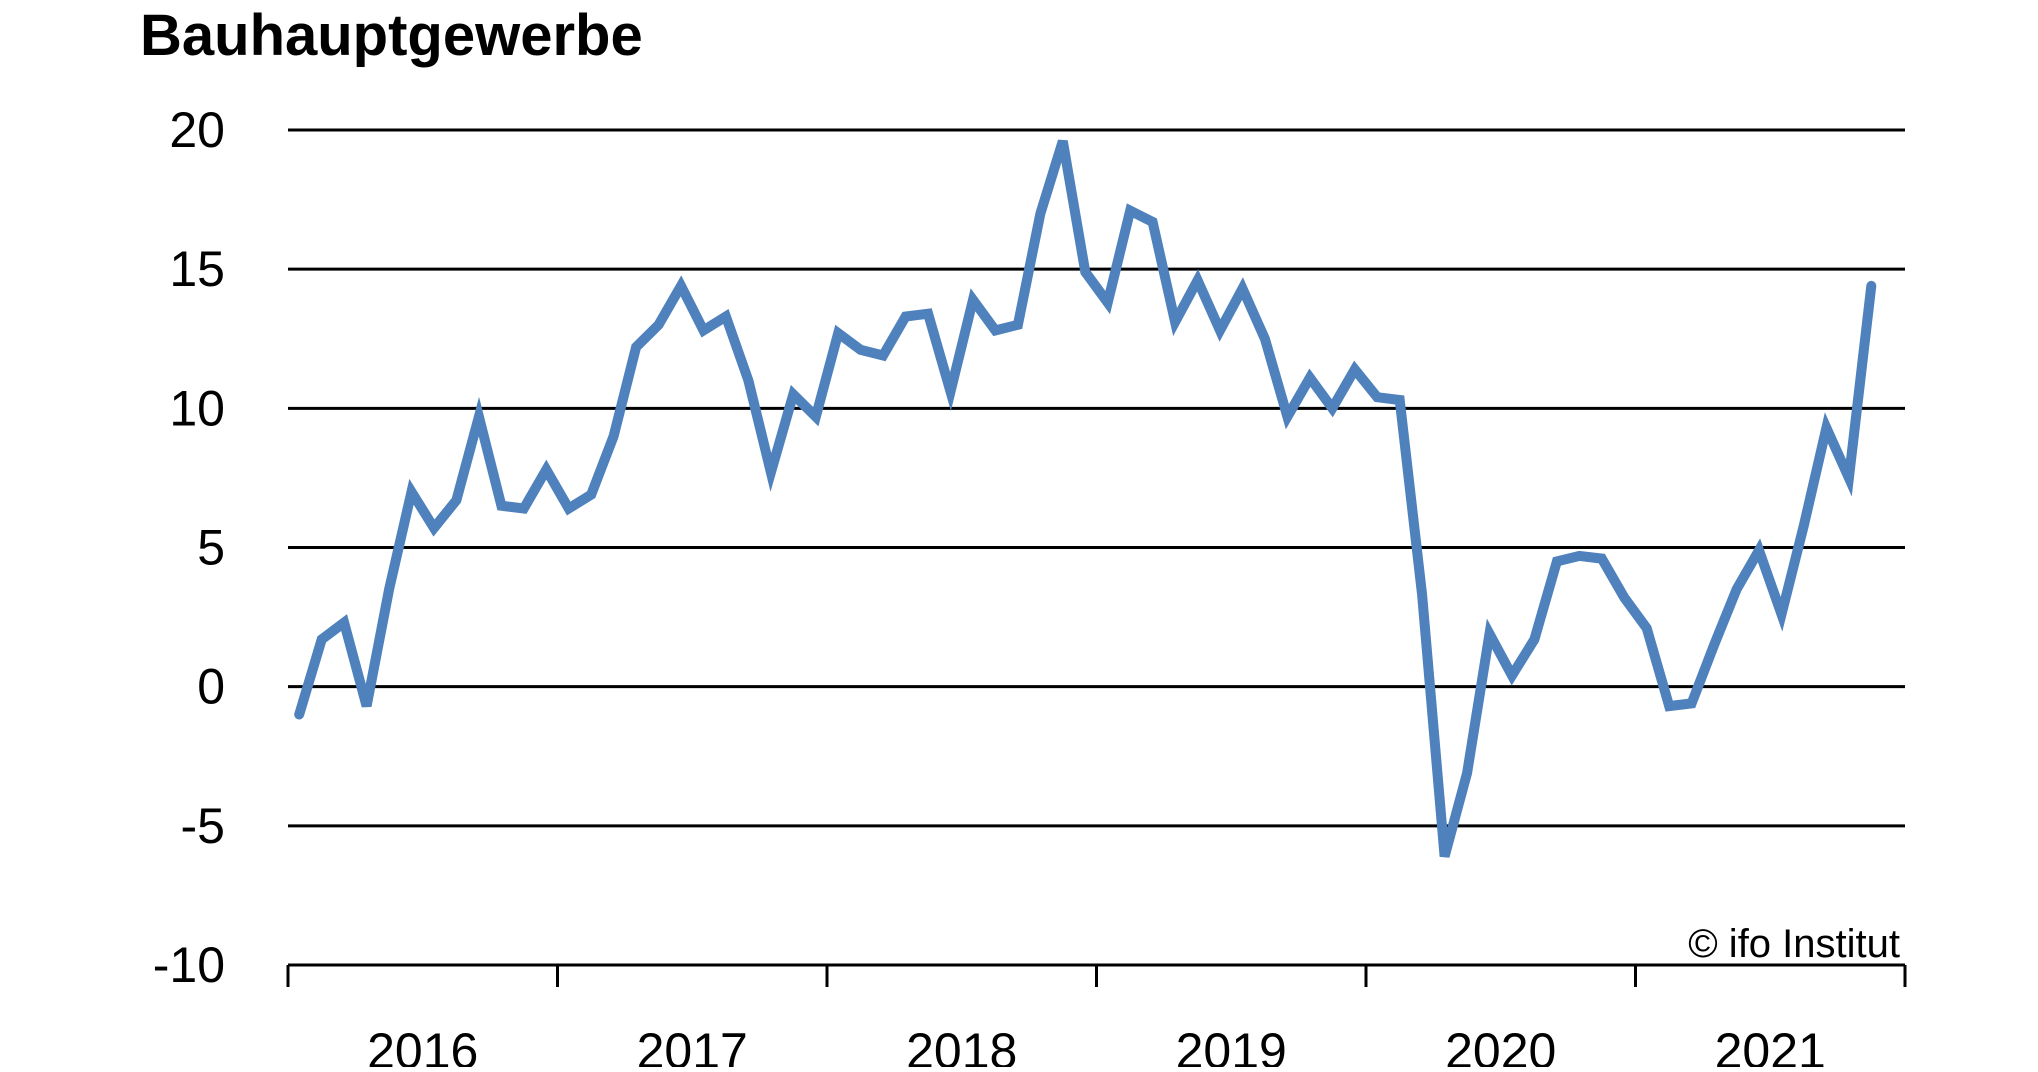  What do you see at coordinates (1794, 944) in the screenshot?
I see `credit-label: © ifo Institut` at bounding box center [1794, 944].